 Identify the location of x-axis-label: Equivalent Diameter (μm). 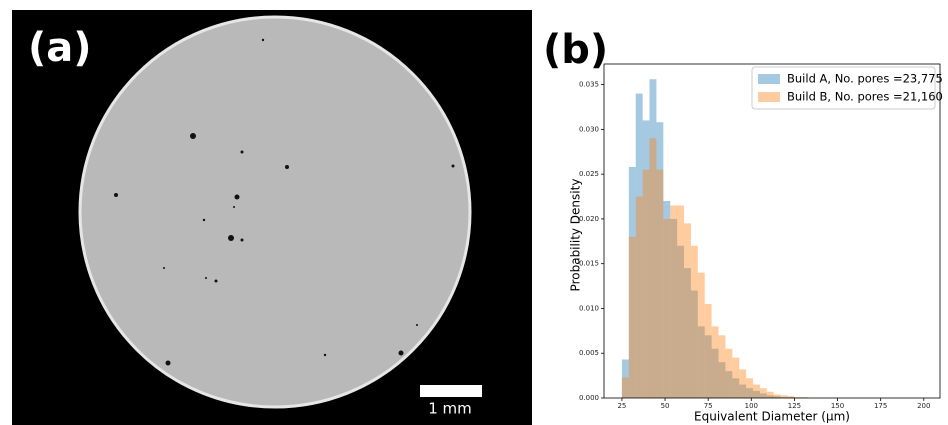
(772, 417).